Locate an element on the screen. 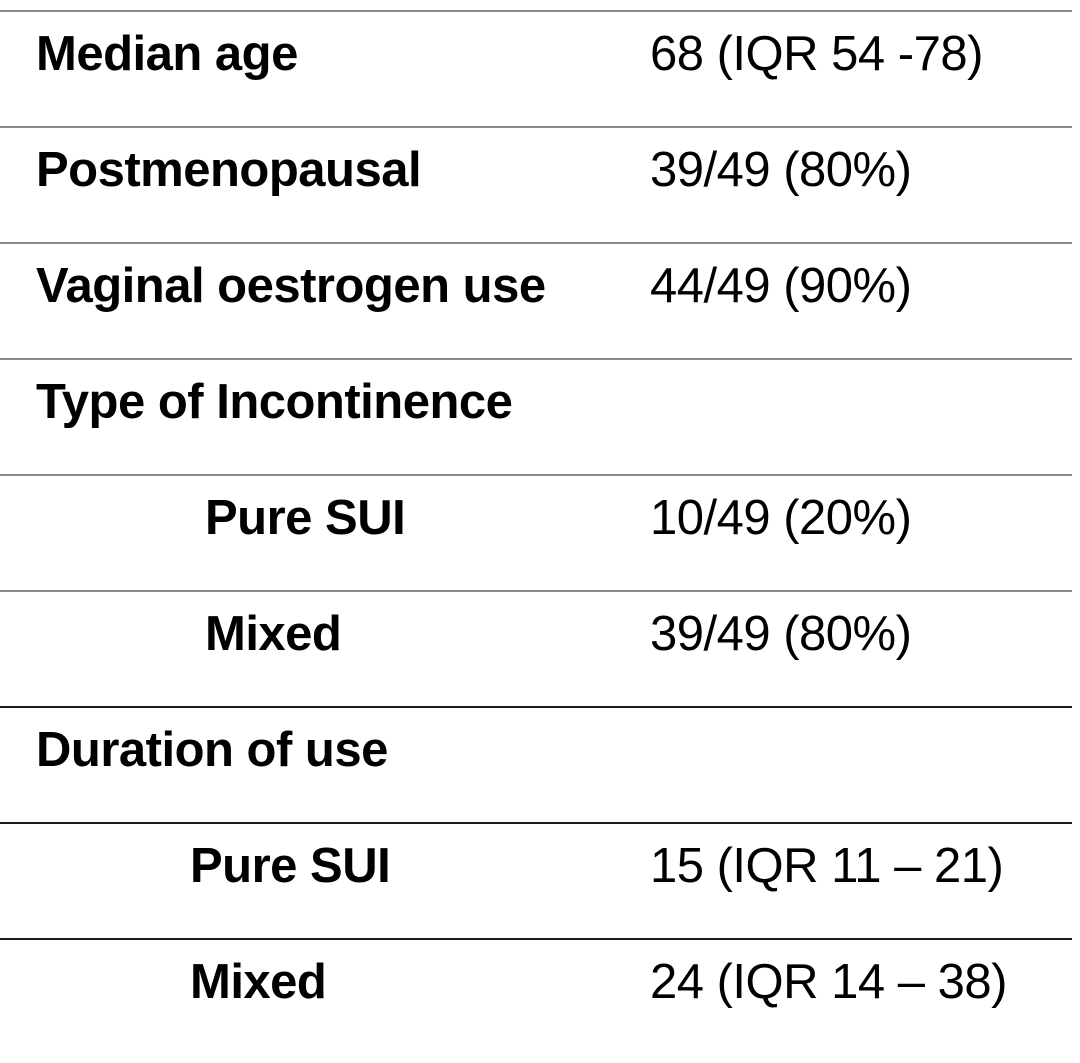  table-row-type-of-incontinence: Type of Incontinence is located at coordinates (536, 416).